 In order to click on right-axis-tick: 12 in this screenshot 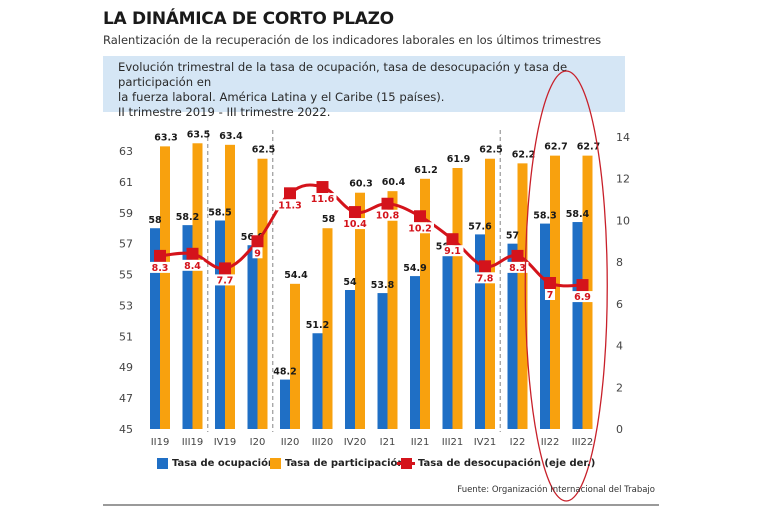, I will do `click(623, 179)`.